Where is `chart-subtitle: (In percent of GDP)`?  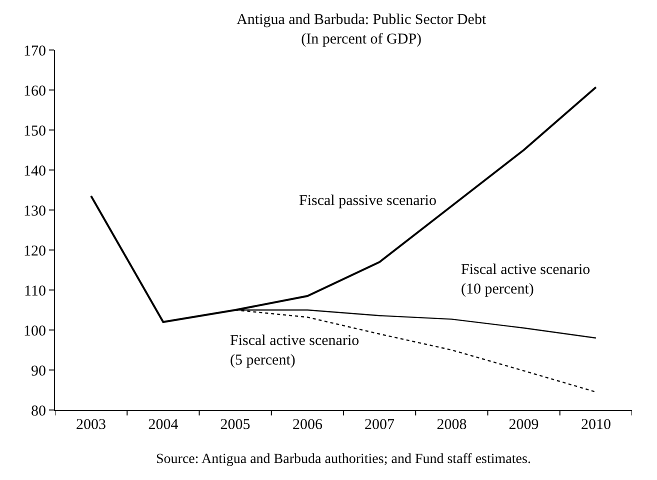
chart-subtitle: (In percent of GDP) is located at coordinates (361, 40).